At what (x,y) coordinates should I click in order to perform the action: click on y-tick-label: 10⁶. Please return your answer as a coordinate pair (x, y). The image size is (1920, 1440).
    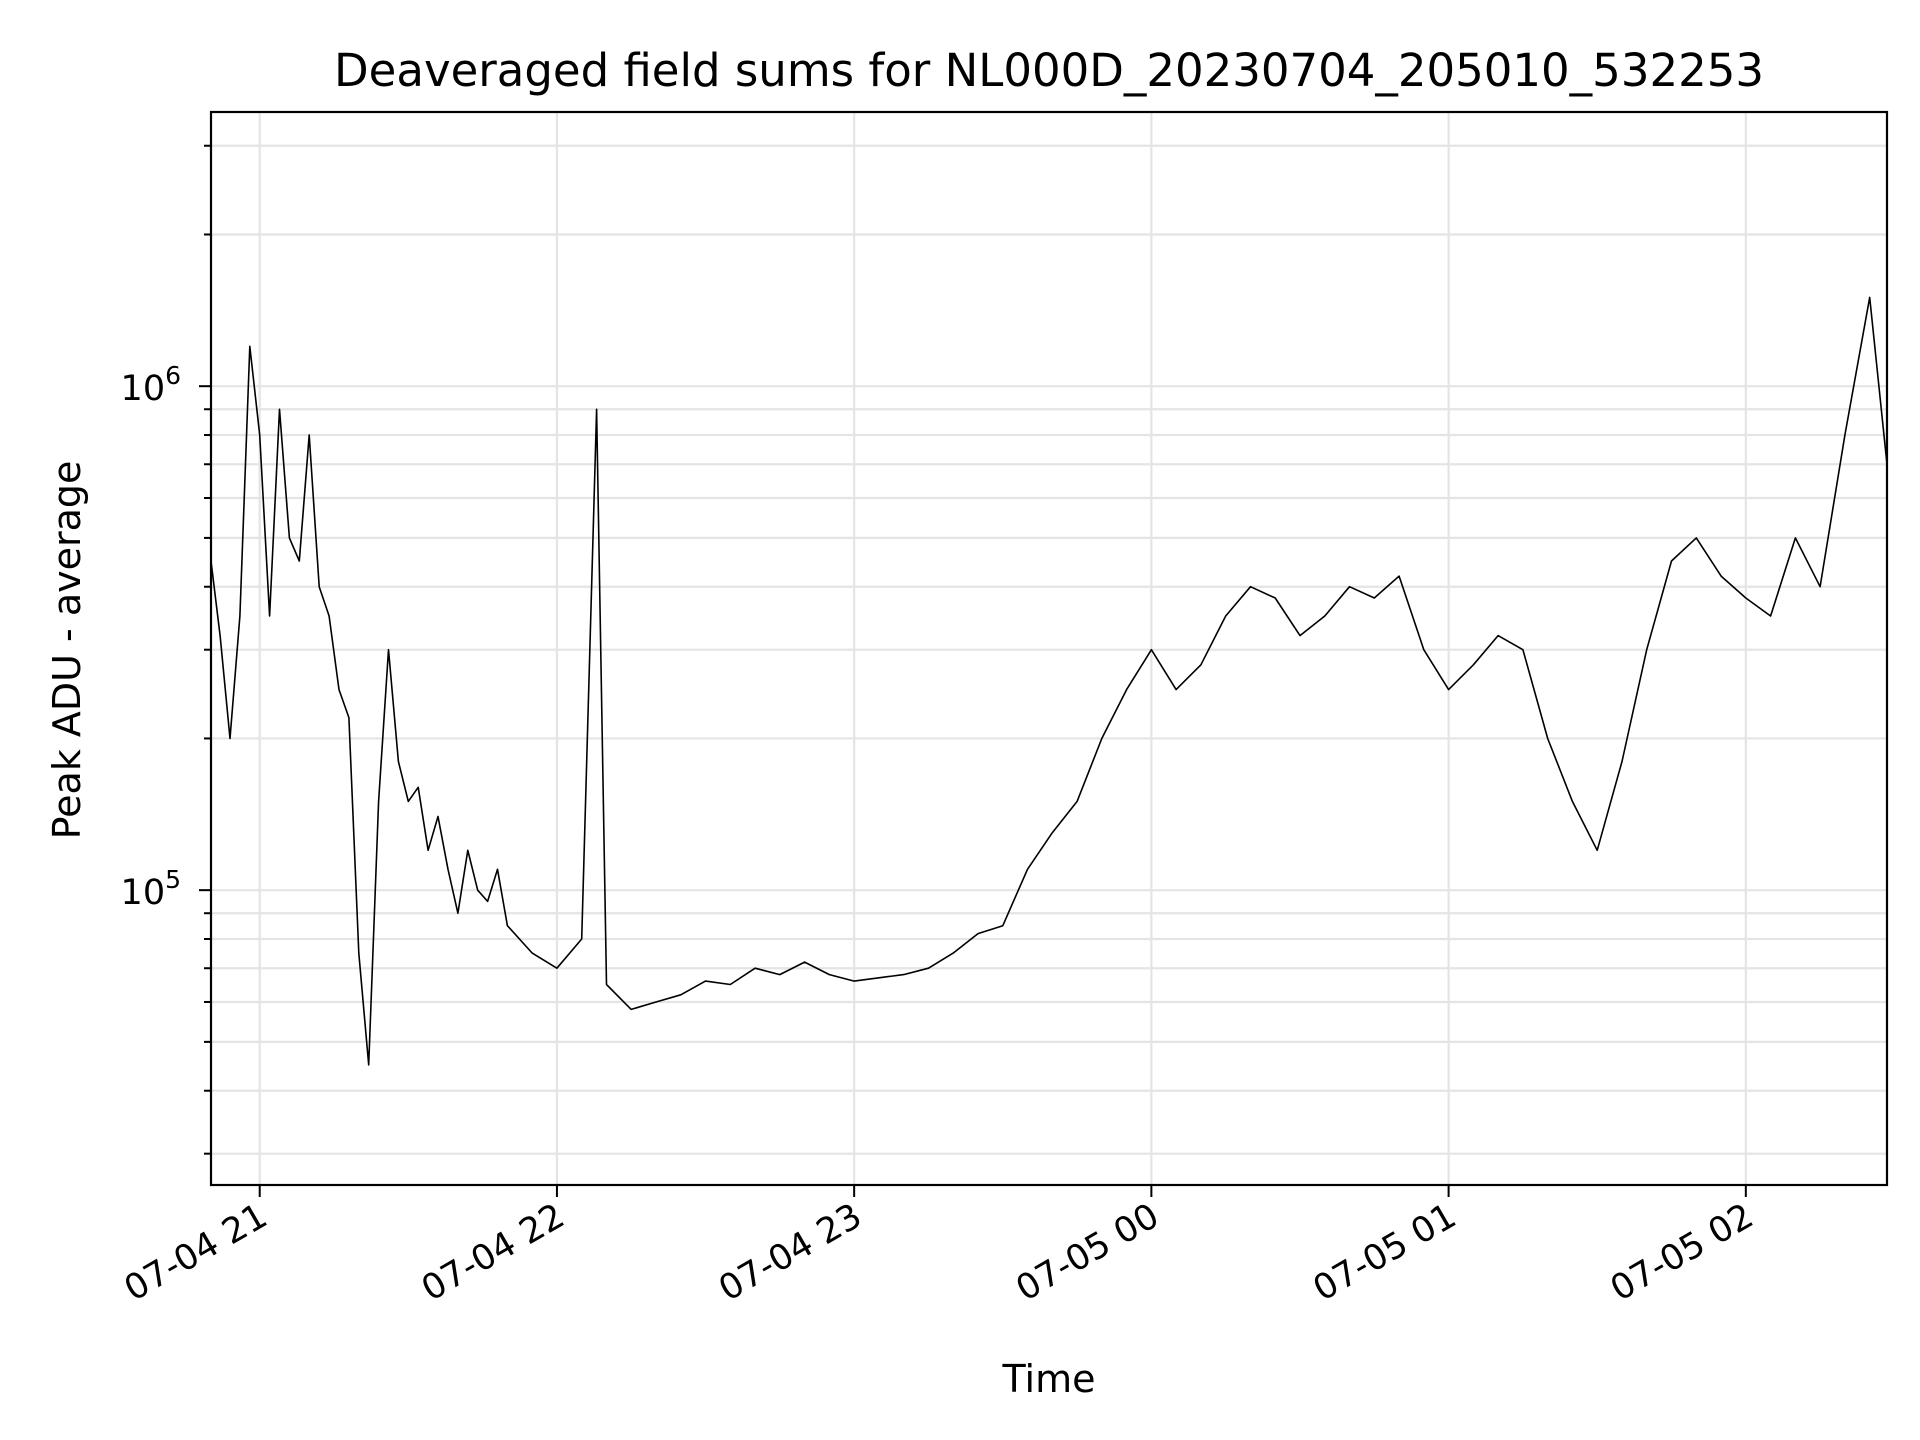
    Looking at the image, I should click on (151, 385).